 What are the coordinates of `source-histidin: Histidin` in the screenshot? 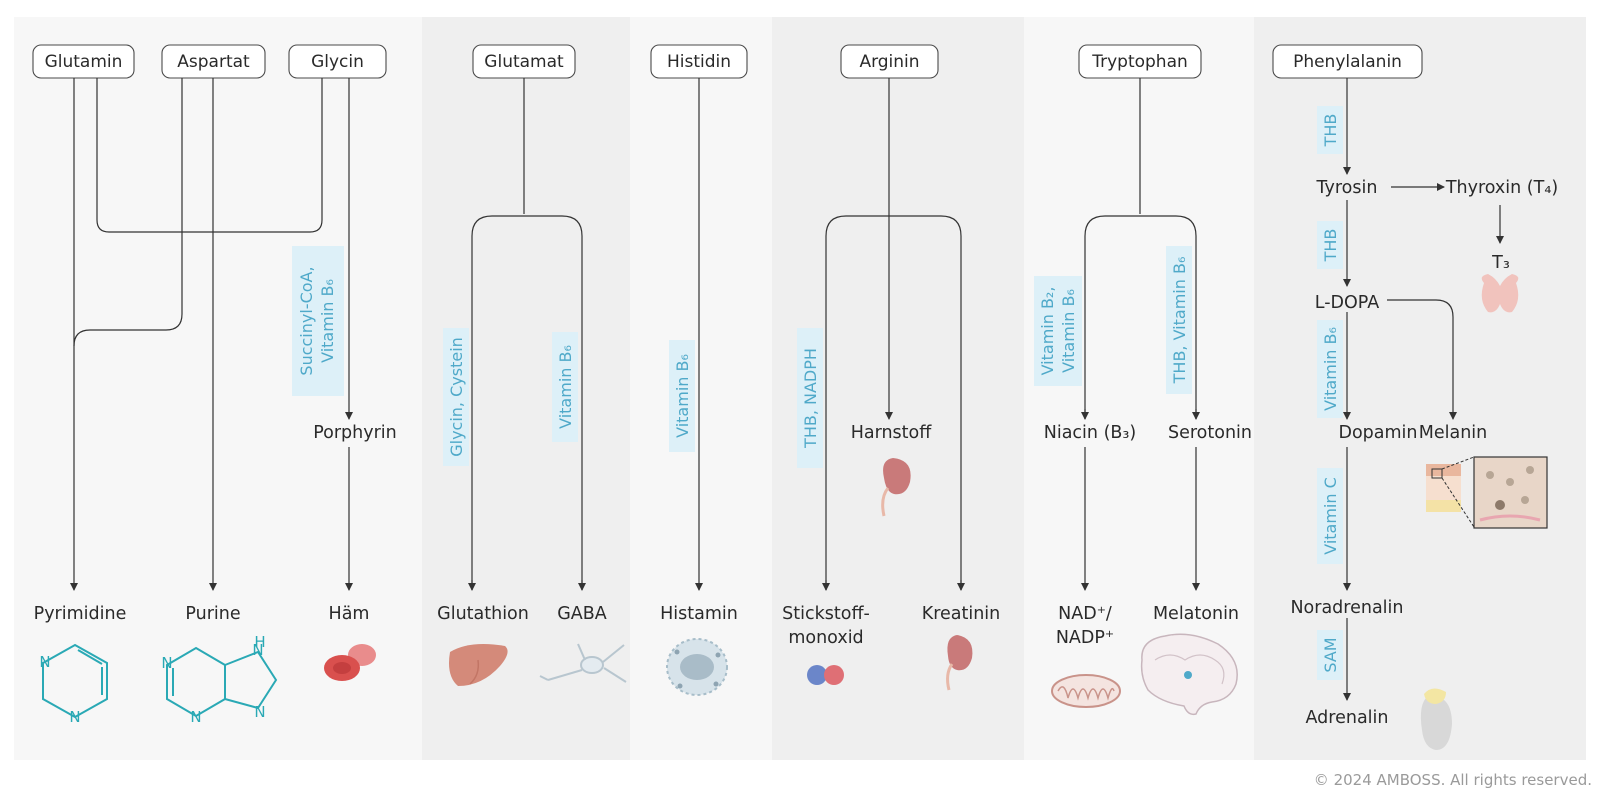 It's located at (699, 61).